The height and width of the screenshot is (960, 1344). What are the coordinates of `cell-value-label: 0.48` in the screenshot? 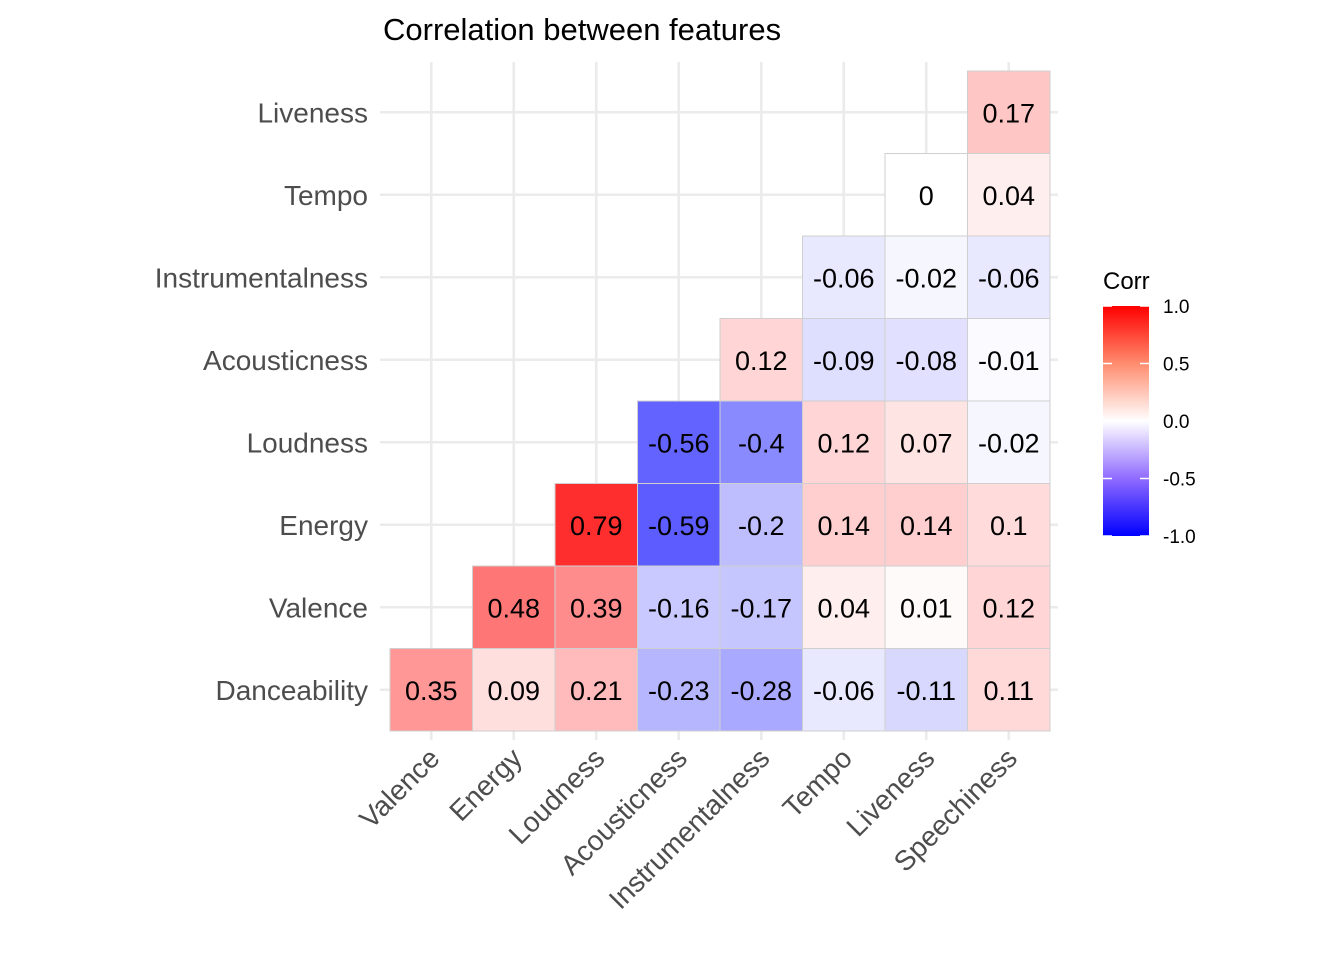 It's located at (513, 608).